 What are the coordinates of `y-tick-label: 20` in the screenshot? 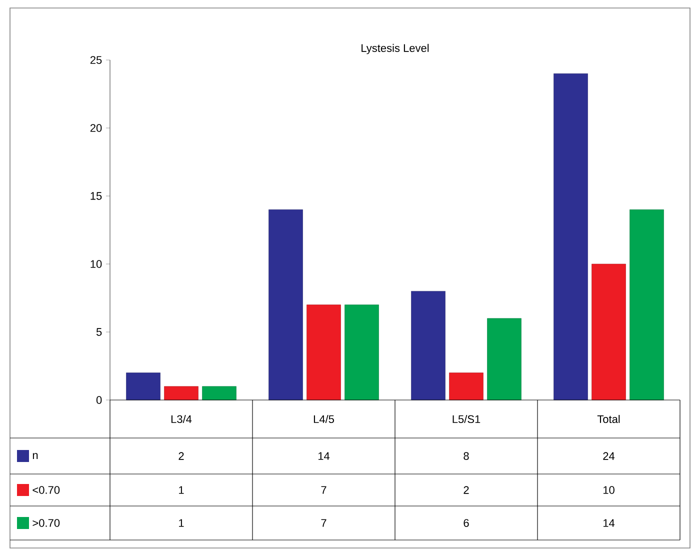 It's located at (96, 128).